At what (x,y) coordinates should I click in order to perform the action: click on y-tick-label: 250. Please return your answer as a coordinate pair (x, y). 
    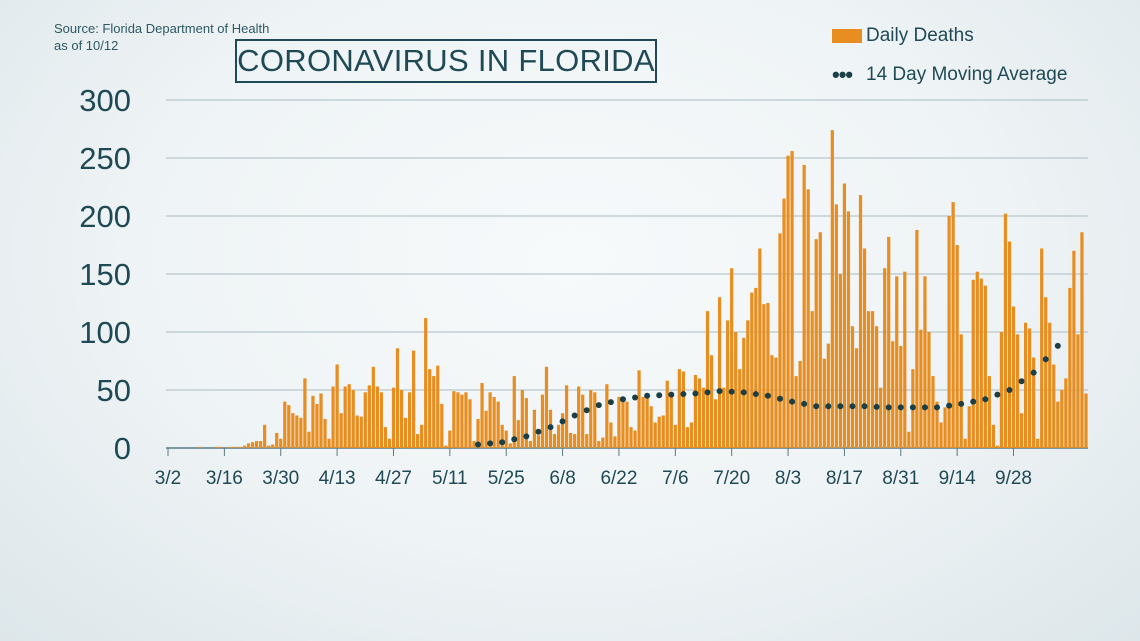
    Looking at the image, I should click on (105, 158).